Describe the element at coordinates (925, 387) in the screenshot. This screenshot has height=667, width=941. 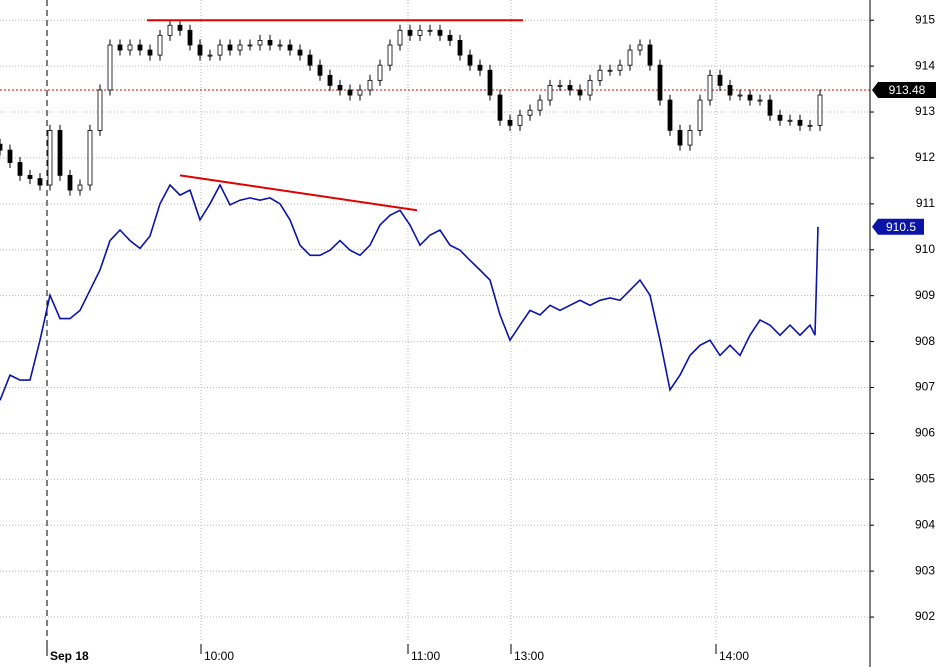
I see `y-tick-label: 907` at that location.